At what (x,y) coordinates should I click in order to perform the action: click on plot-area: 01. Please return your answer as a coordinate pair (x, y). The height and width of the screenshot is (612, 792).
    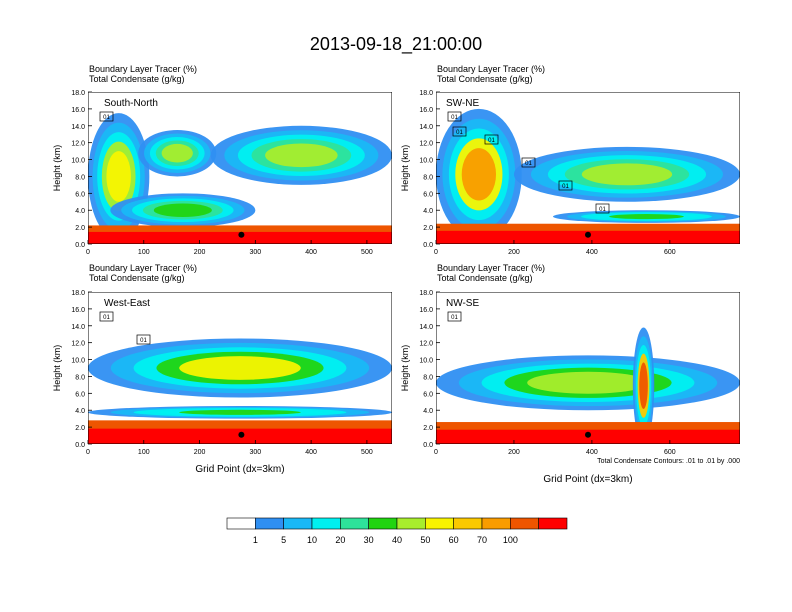
    Looking at the image, I should click on (240, 168).